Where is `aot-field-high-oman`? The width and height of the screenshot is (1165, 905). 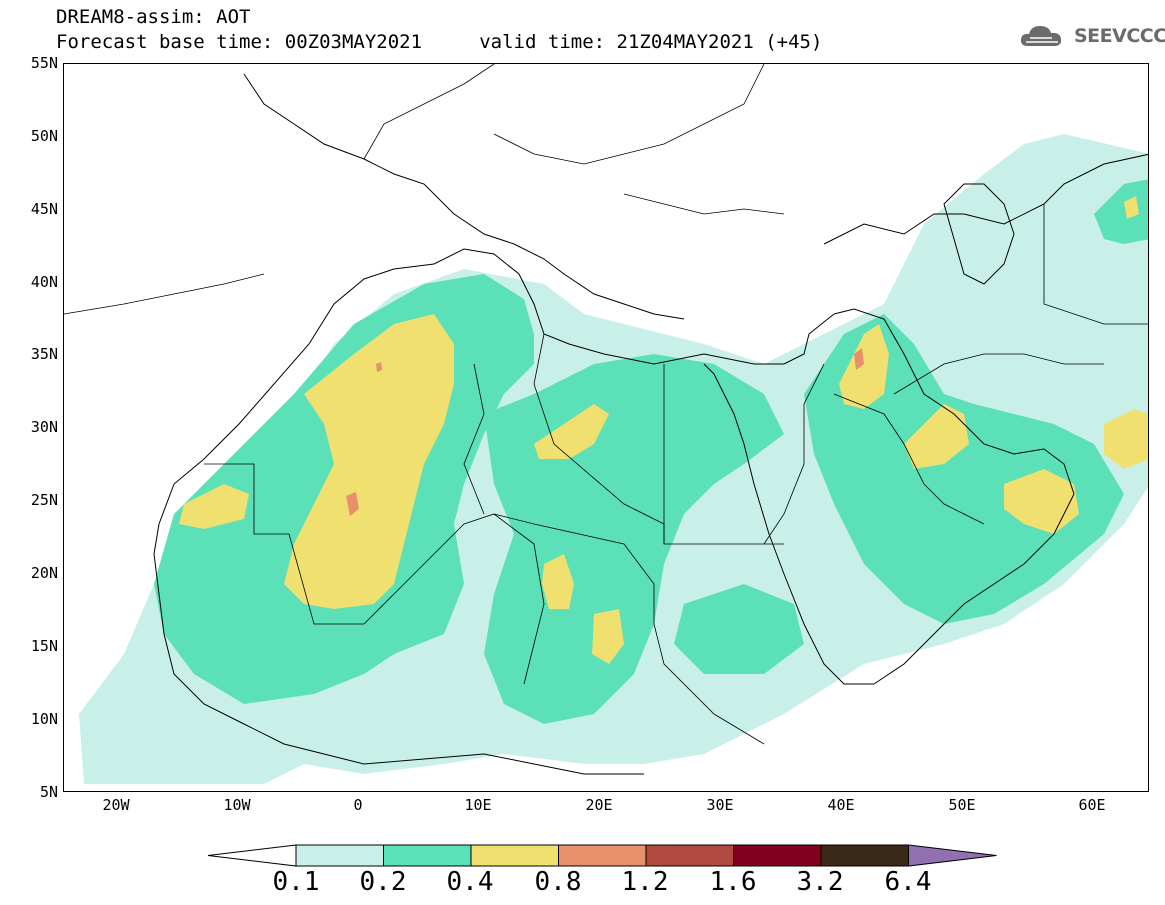 aot-field-high-oman is located at coordinates (1041, 501).